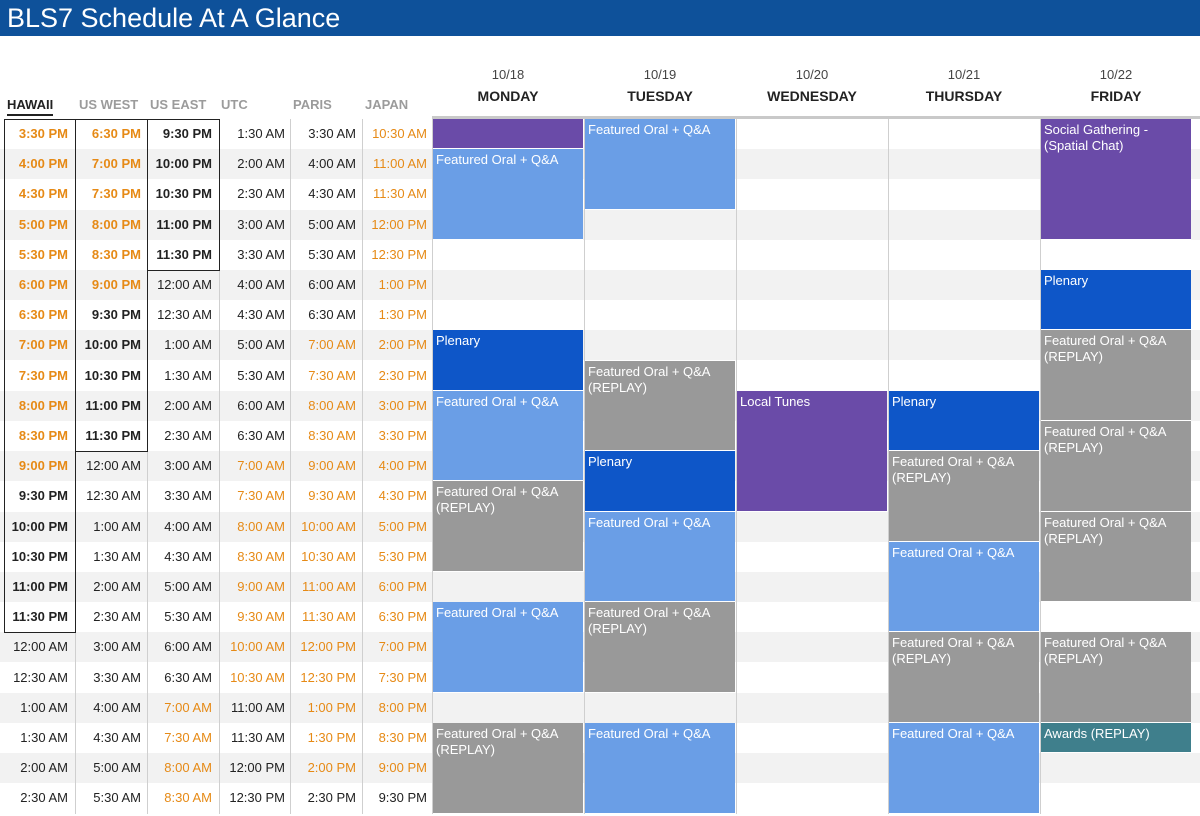  What do you see at coordinates (402, 496) in the screenshot?
I see `time-cell-japan: 4:30 PM` at bounding box center [402, 496].